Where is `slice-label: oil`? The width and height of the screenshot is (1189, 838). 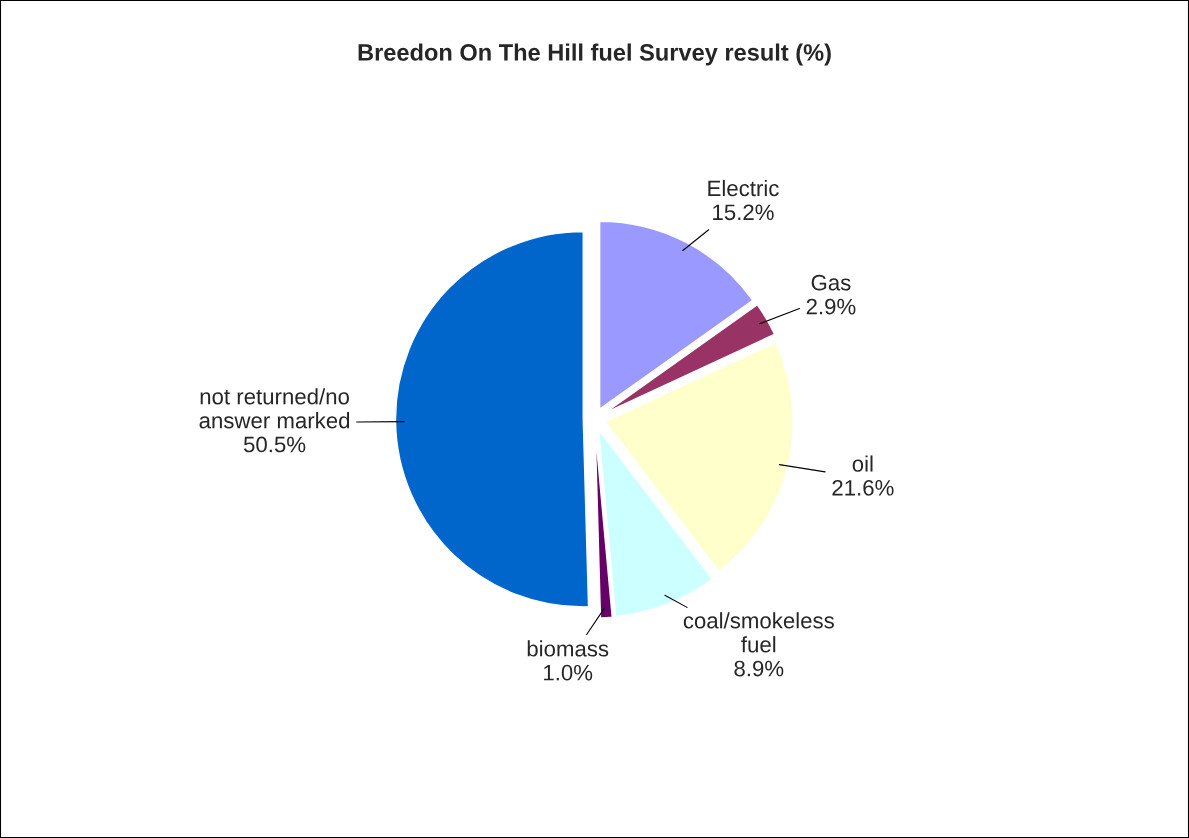 slice-label: oil is located at coordinates (862, 463).